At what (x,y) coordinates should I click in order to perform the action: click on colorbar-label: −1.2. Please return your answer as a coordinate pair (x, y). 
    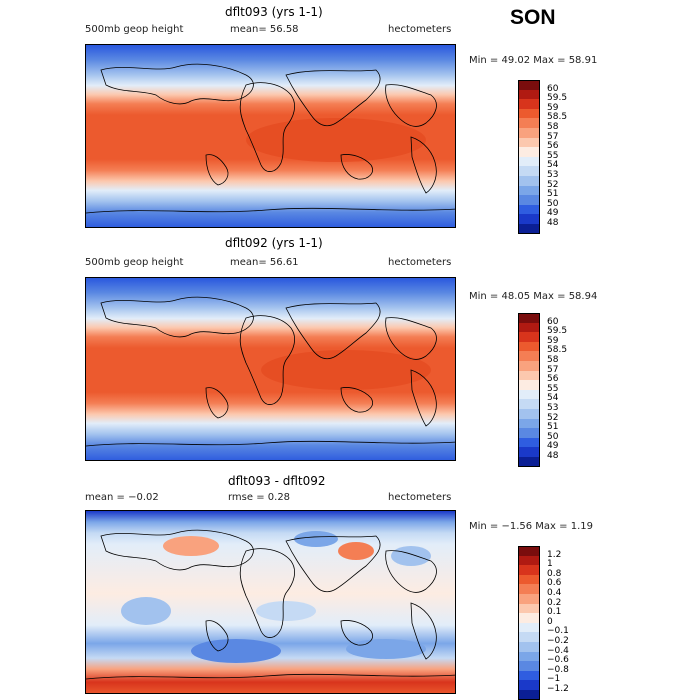
    Looking at the image, I should click on (558, 689).